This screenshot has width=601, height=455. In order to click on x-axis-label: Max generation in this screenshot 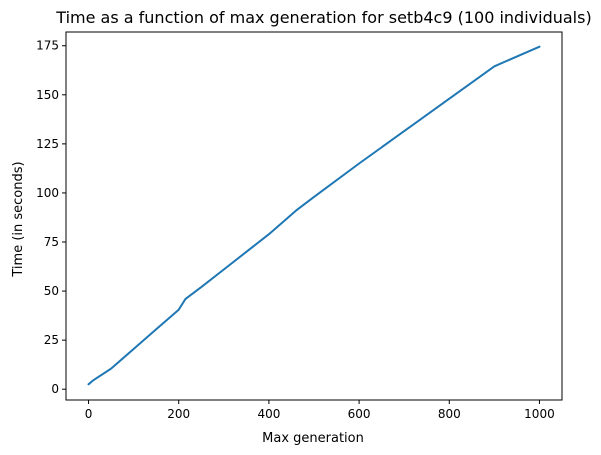, I will do `click(313, 438)`.